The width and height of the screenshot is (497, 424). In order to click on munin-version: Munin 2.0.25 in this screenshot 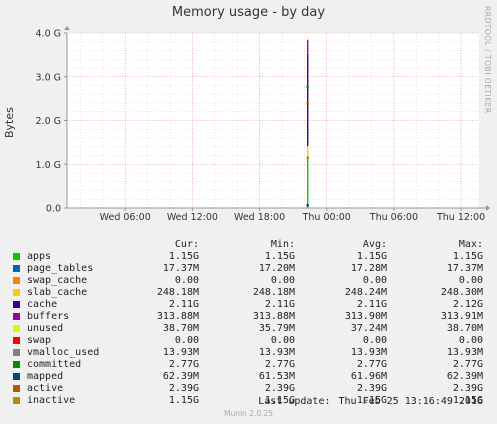, I will do `click(248, 413)`.